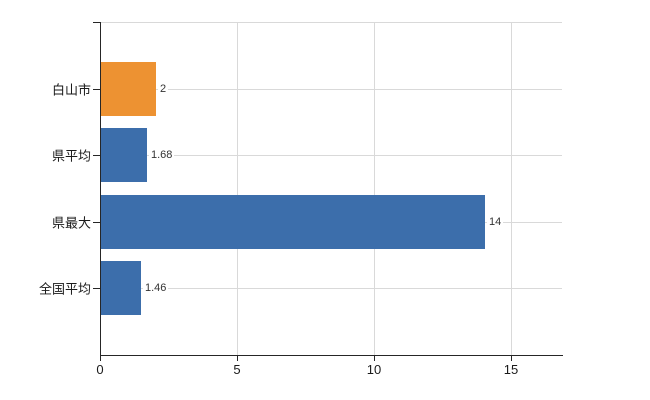 This screenshot has height=400, width=650. I want to click on x-axis-tick-label: 15, so click(511, 369).